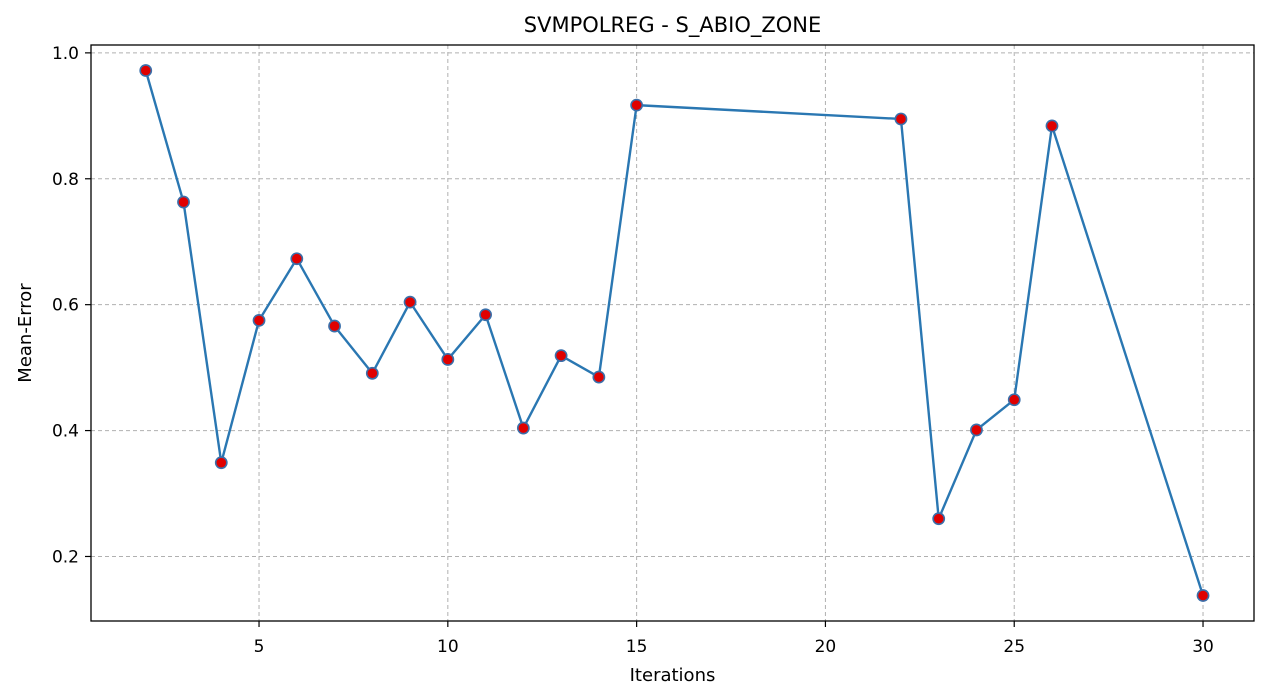 The height and width of the screenshot is (700, 1268). Describe the element at coordinates (1203, 647) in the screenshot. I see `x-tick-label: 30` at that location.